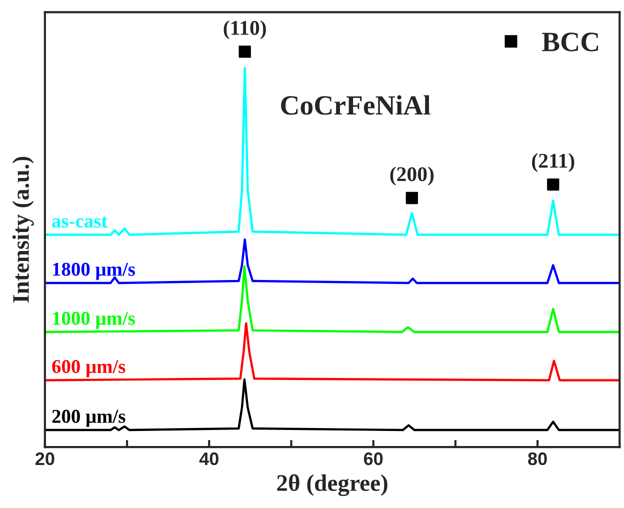 The image size is (624, 508). Describe the element at coordinates (373, 459) in the screenshot. I see `x-tick-label: 60` at that location.